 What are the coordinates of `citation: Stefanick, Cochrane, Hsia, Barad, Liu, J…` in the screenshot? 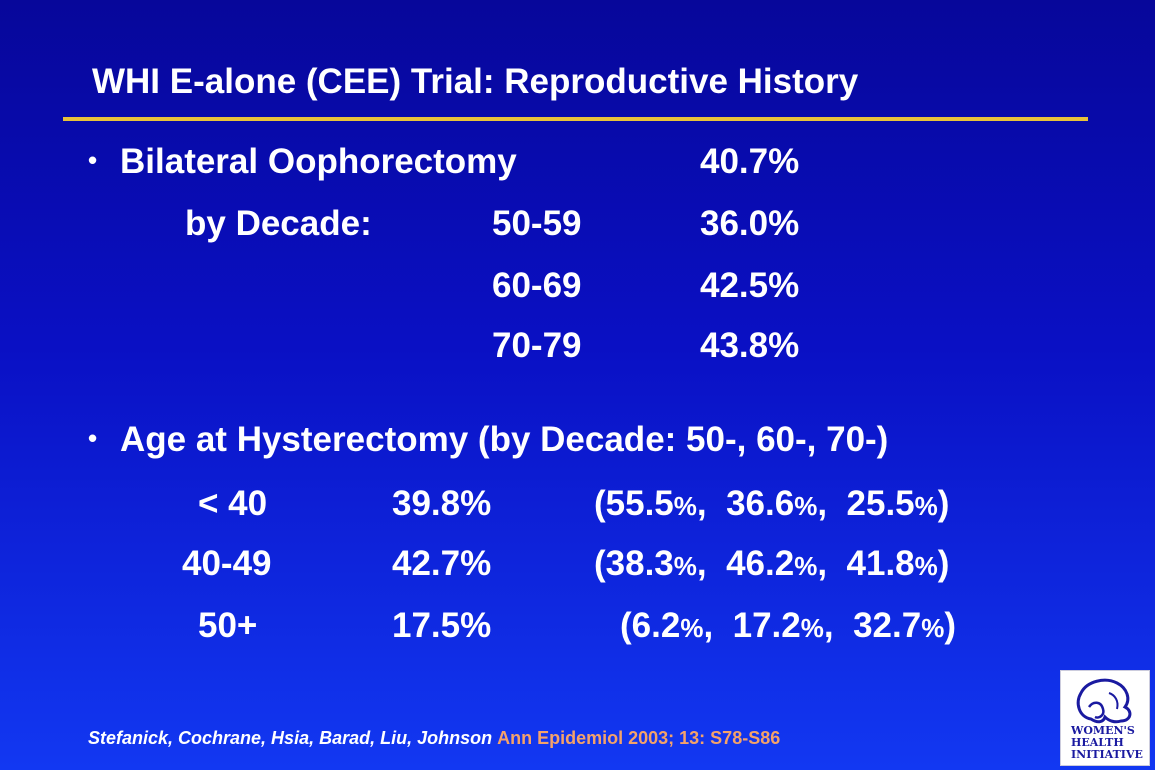 It's located at (434, 738).